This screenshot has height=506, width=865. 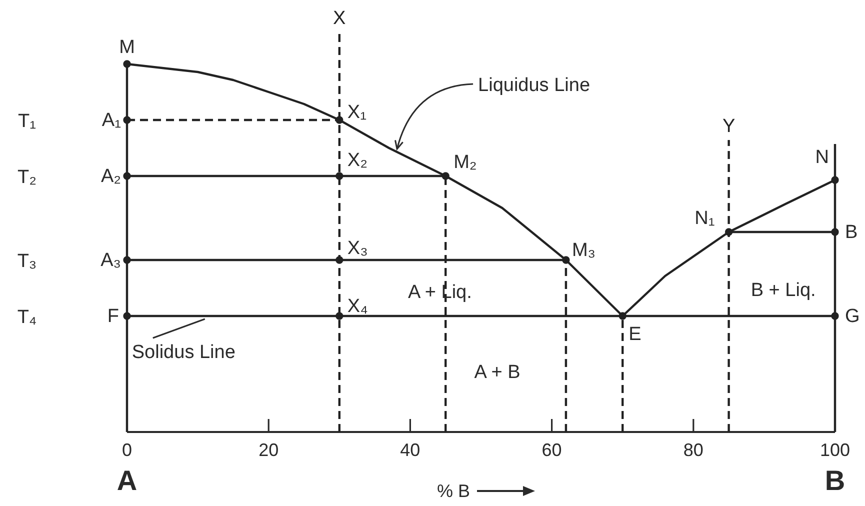 I want to click on annotation: Solidus Line, so click(x=184, y=352).